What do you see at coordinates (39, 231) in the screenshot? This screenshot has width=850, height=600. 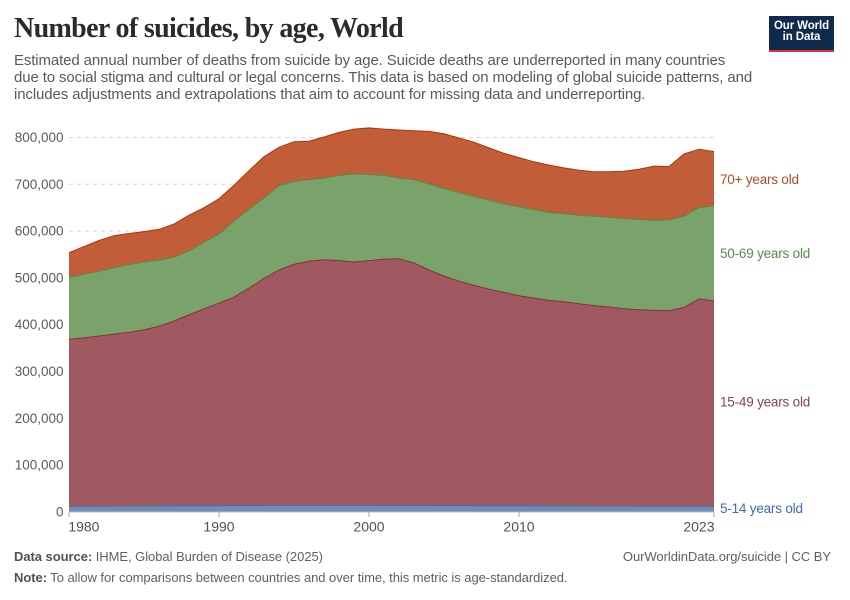 I see `svg-text: 600,000` at bounding box center [39, 231].